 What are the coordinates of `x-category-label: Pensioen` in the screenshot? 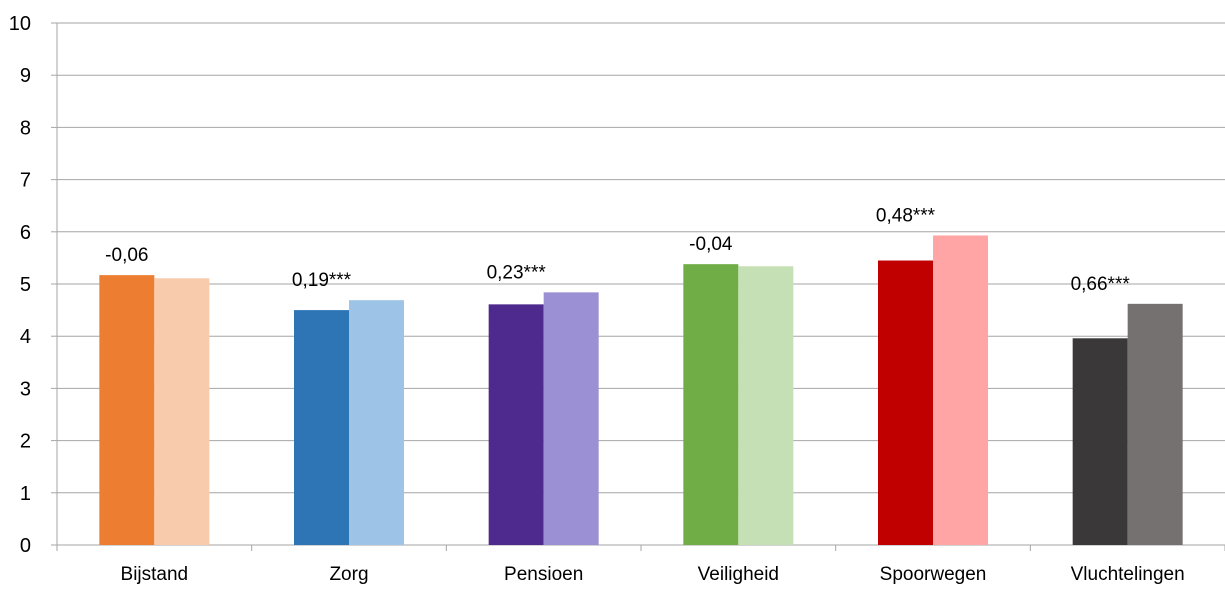 It's located at (543, 574).